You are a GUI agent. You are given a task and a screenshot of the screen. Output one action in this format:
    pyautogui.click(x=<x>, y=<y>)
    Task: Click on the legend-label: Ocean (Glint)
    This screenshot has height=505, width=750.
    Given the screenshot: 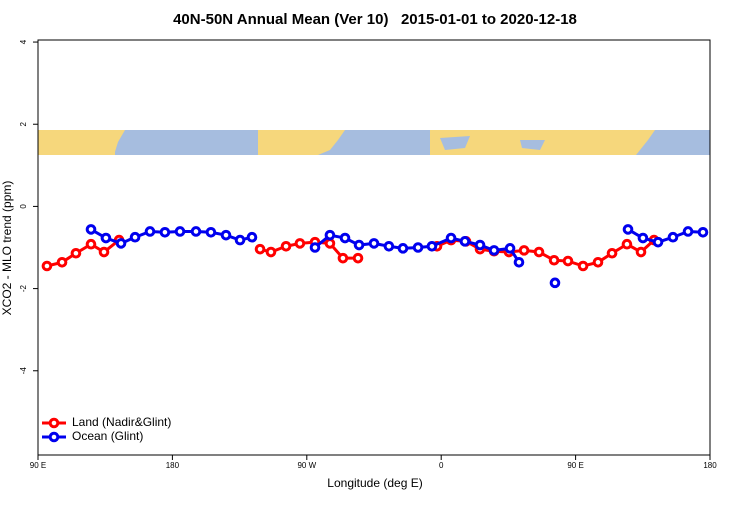 What is the action you would take?
    pyautogui.click(x=107, y=436)
    